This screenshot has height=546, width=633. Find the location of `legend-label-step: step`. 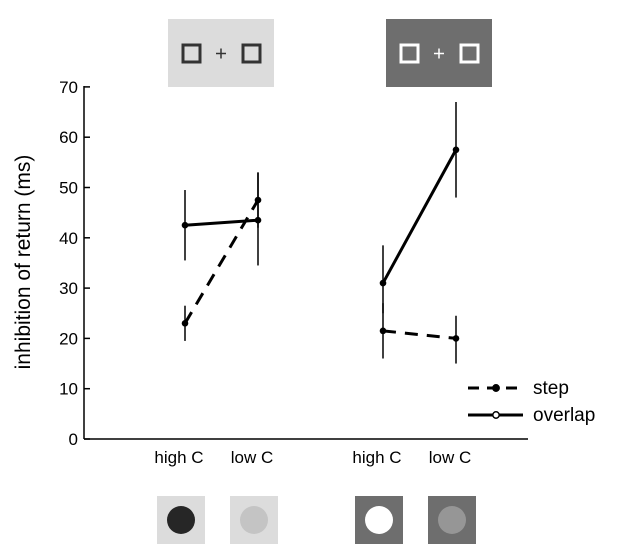

legend-label-step: step is located at coordinates (551, 388).